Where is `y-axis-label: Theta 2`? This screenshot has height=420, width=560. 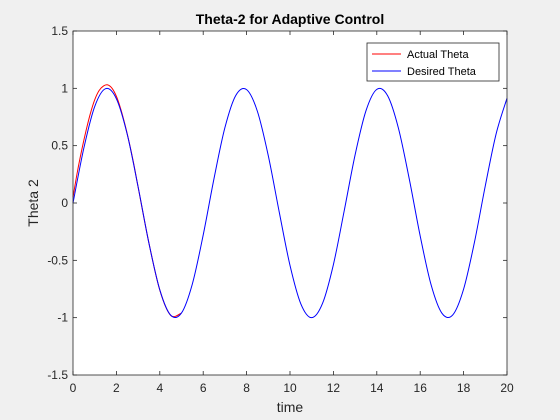
y-axis-label: Theta 2 is located at coordinates (33, 203).